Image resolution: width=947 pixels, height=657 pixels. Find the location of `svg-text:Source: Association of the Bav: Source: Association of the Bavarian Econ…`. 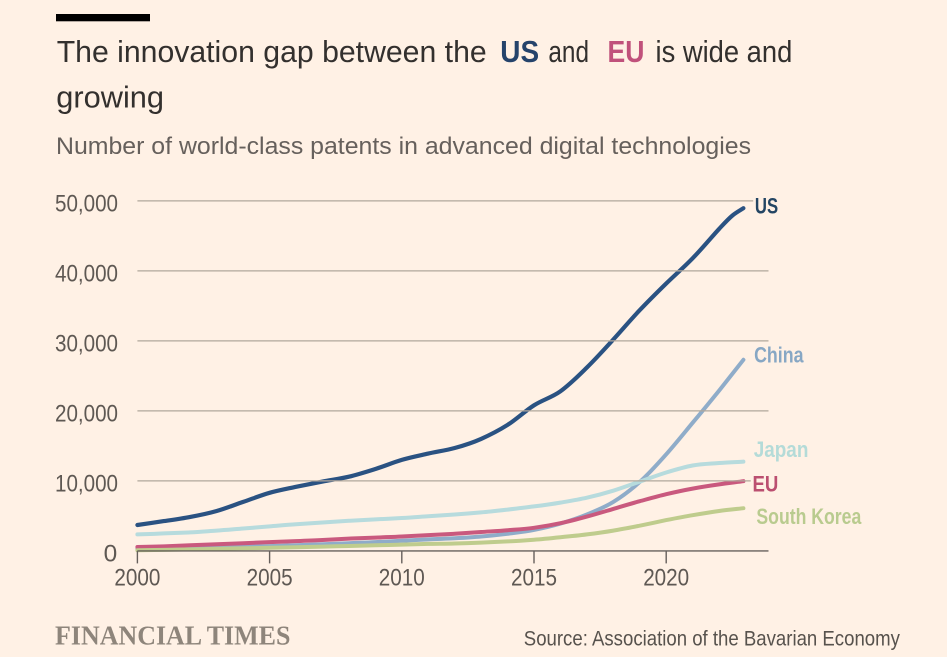

svg-text:Source: Association of the Bav: Source: Association of the Bavarian Econ… is located at coordinates (712, 639).